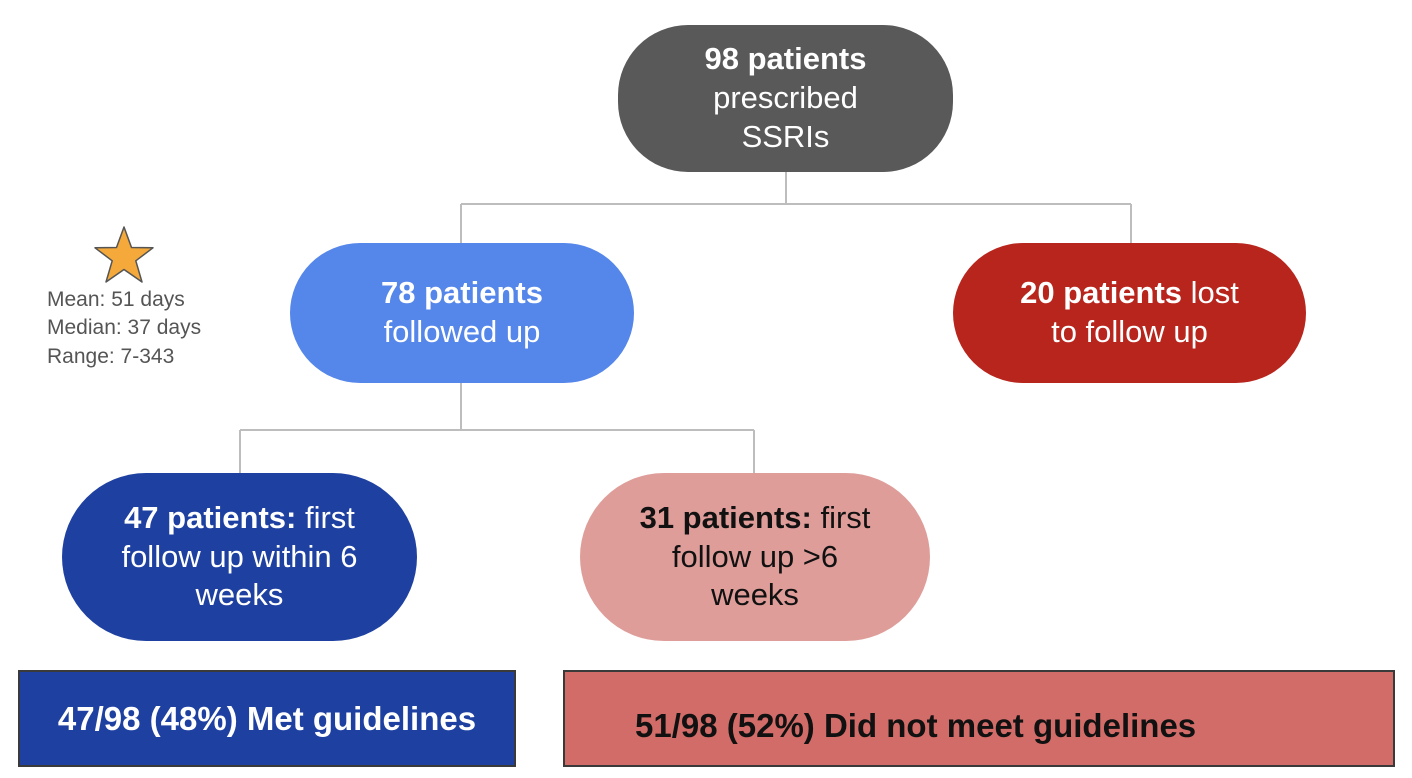  What do you see at coordinates (111, 356) in the screenshot?
I see `stat-range: Range: 7-343` at bounding box center [111, 356].